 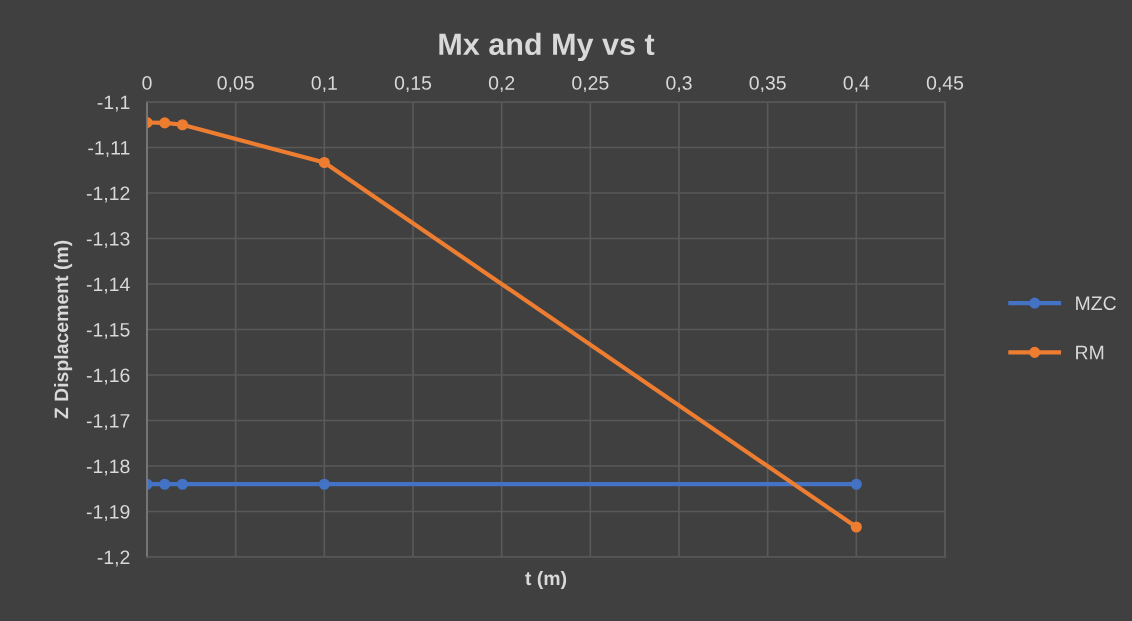 I want to click on x-tick-label: 0,05, so click(x=235, y=84).